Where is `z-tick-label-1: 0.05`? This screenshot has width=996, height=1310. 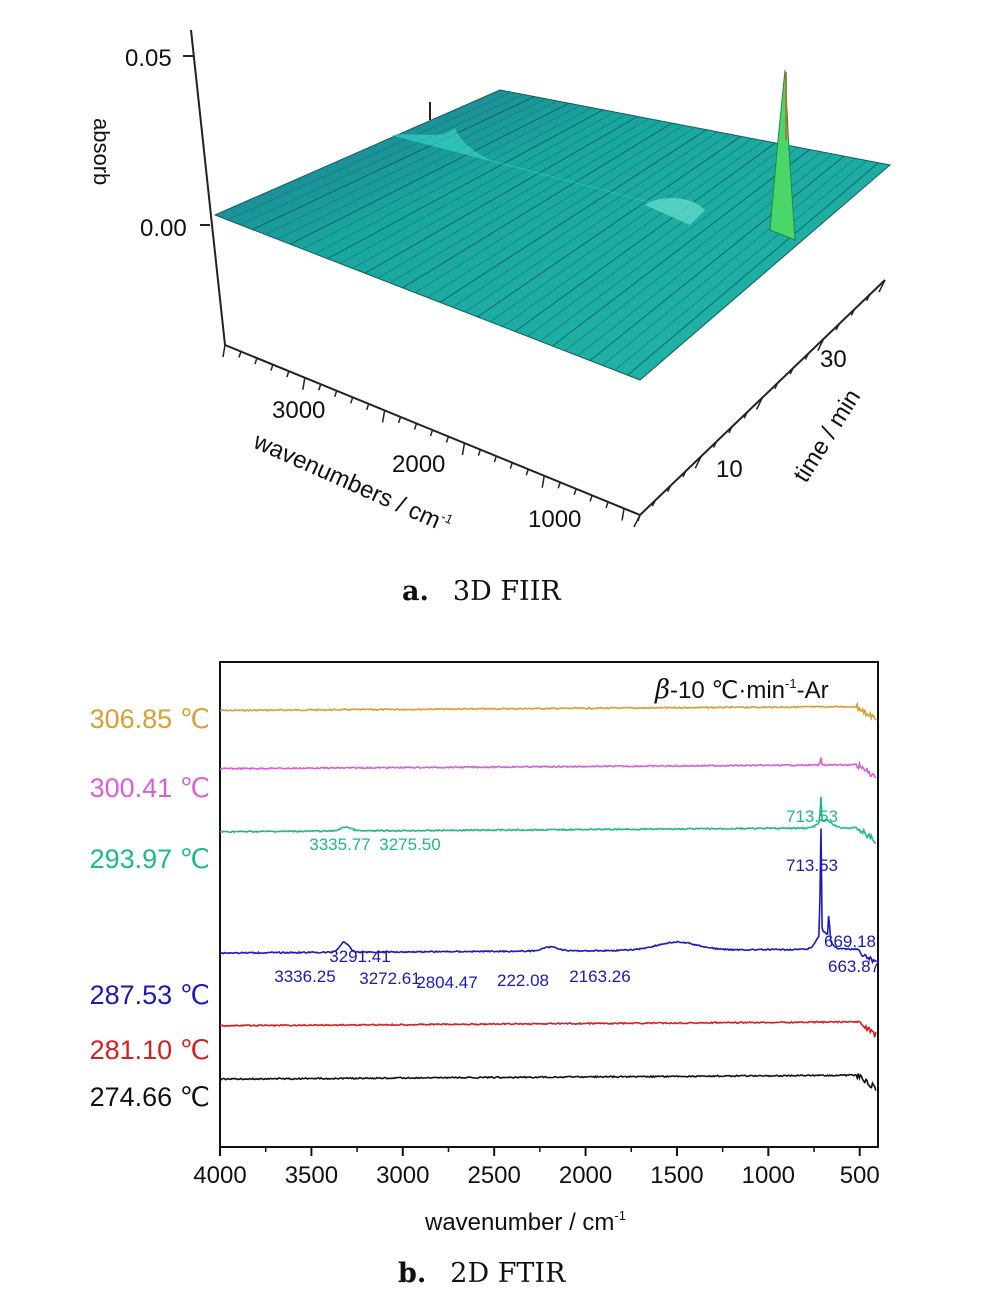 z-tick-label-1: 0.05 is located at coordinates (148, 58).